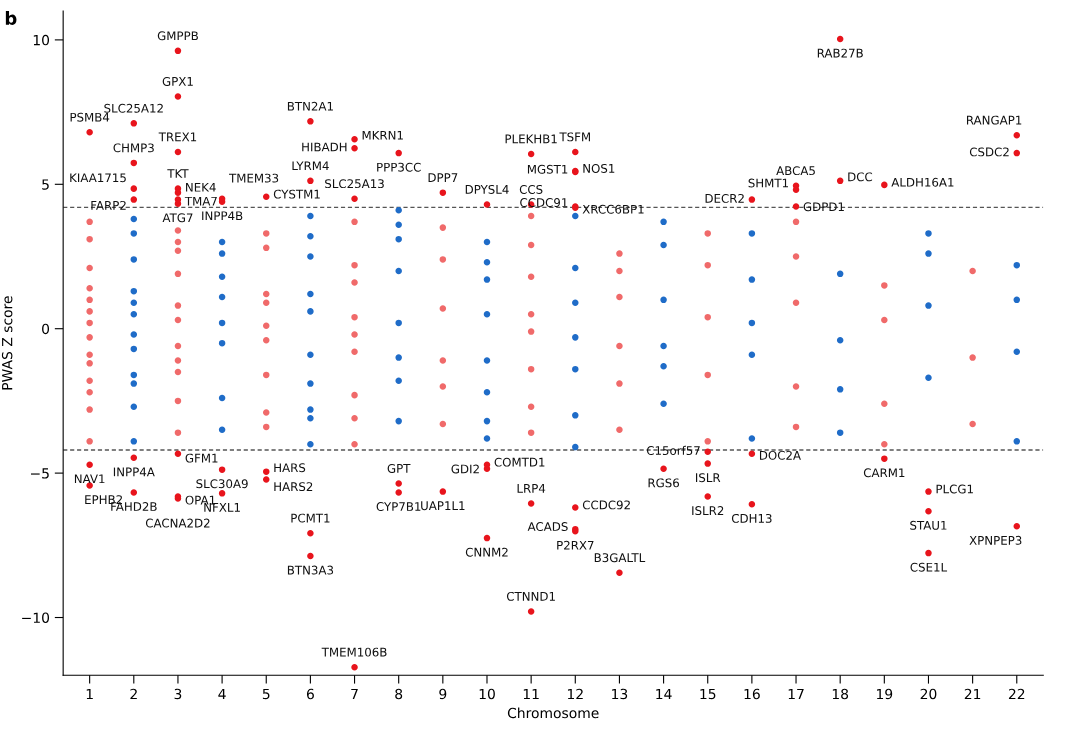 The image size is (1089, 734). Describe the element at coordinates (922, 182) in the screenshot. I see `annotation: ALDH16A1` at that location.